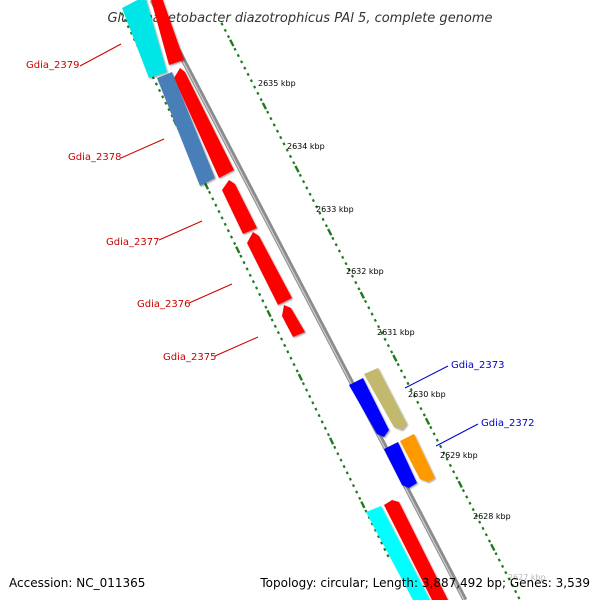  I want to click on gene-label-gdia-2377: Gdia_2377, so click(132, 242).